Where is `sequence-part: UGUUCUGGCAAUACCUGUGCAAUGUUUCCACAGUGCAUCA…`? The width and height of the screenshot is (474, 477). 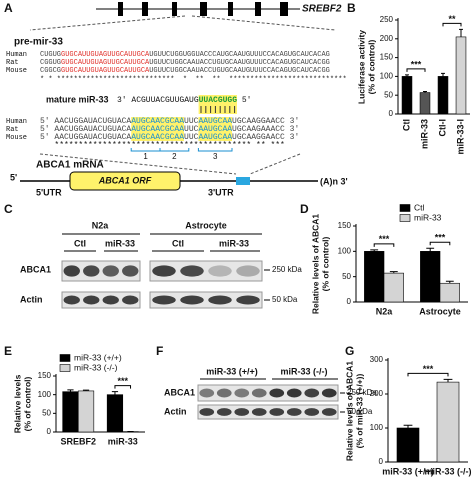
sequence-part: UGUUCUGGCAAUACCUGUGCAAUGUUUCCACAGUGCAUCA… is located at coordinates (239, 63).